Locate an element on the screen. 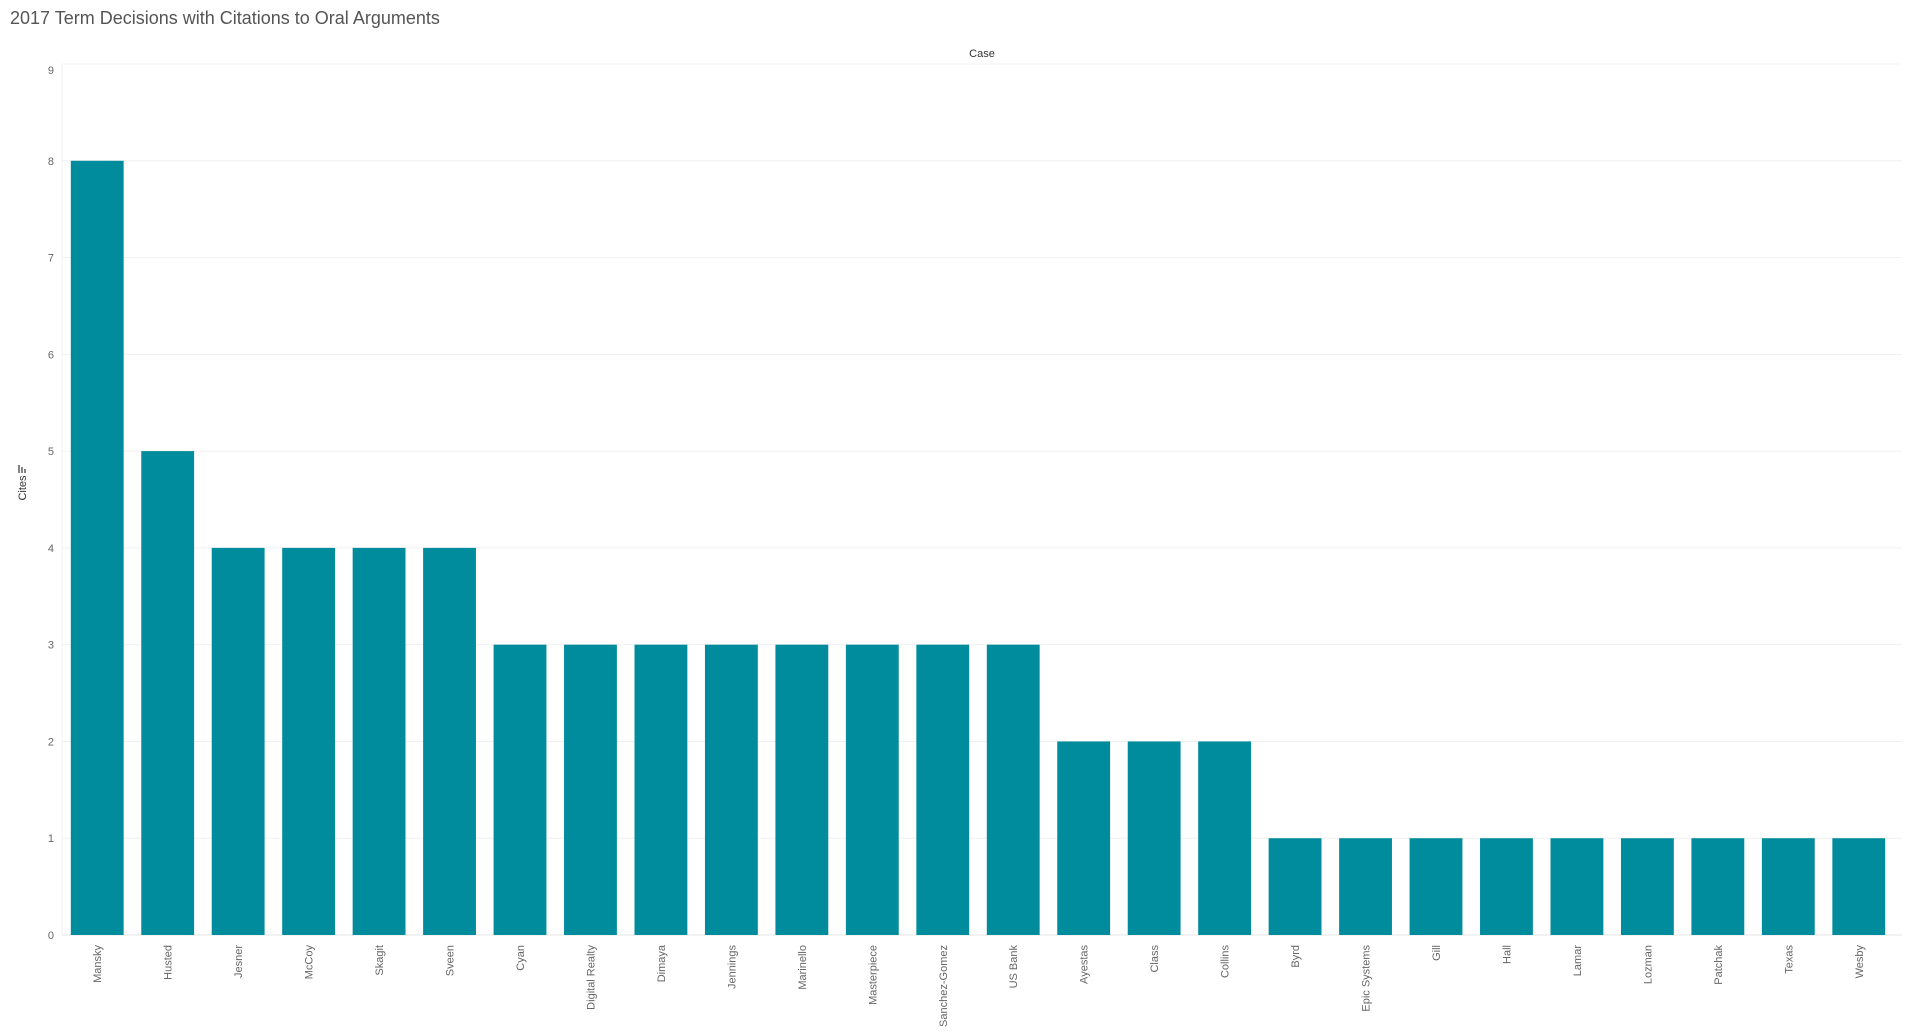 The width and height of the screenshot is (1905, 1035). x-tick-label: Class is located at coordinates (1155, 959).